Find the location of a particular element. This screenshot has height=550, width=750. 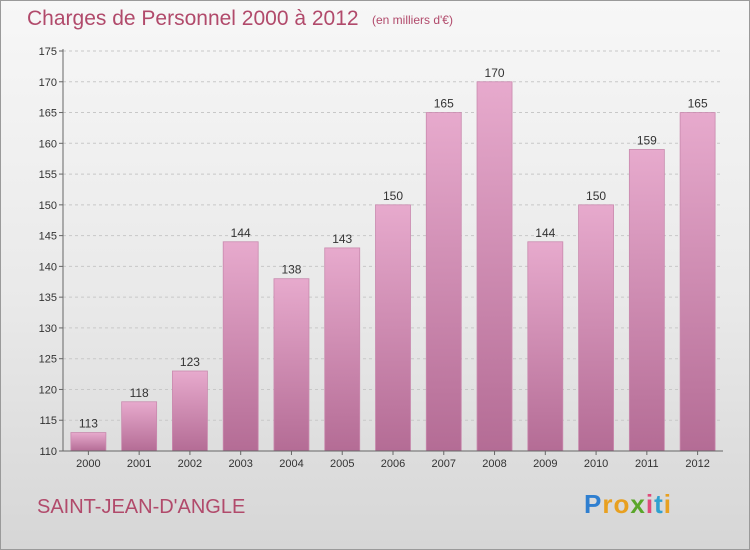

proxiti-logo: Proxiti is located at coordinates (628, 504).